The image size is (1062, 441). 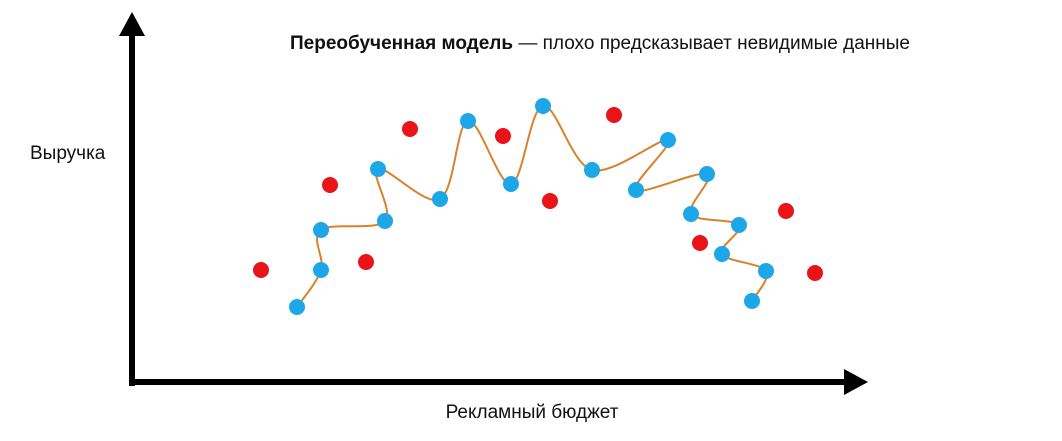 I want to click on x-arrow, so click(x=856, y=382).